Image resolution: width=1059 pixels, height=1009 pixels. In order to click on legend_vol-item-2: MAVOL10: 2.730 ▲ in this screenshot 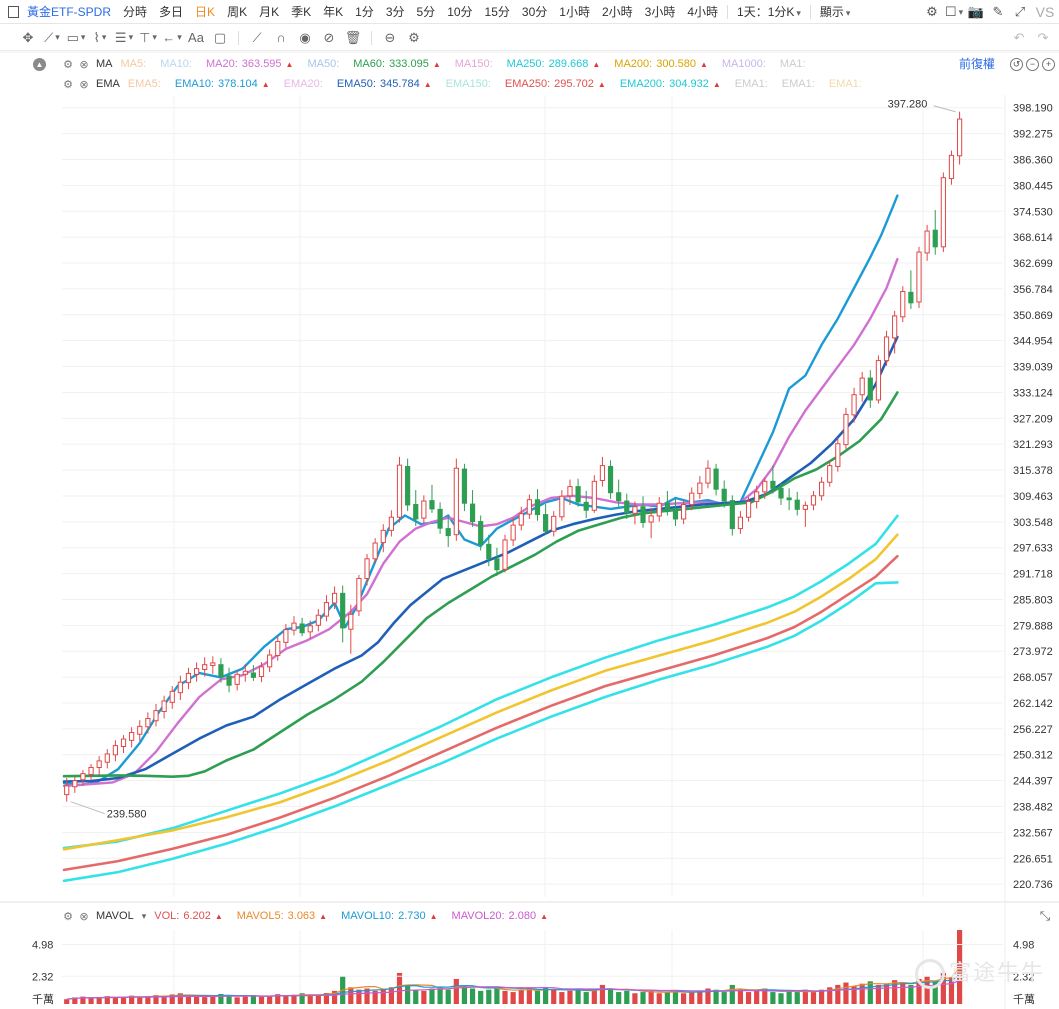, I will do `click(389, 916)`.